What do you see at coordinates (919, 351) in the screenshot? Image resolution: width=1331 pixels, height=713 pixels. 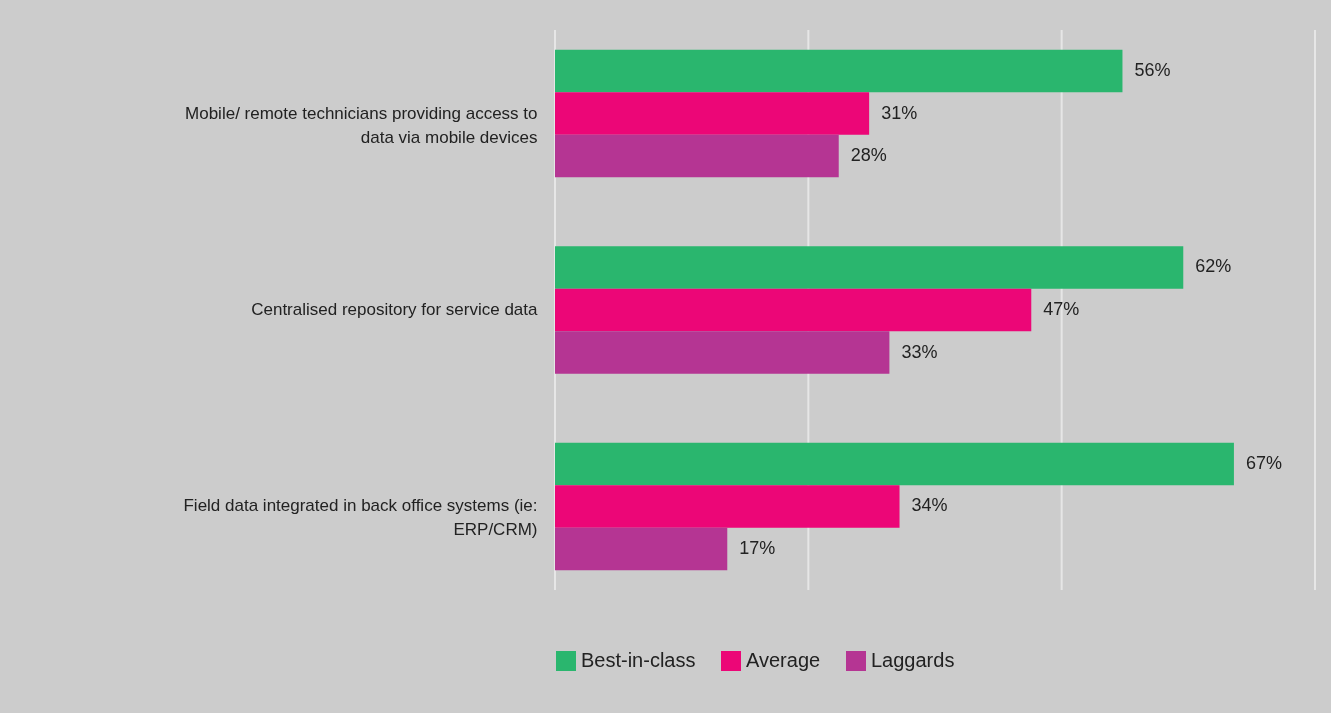 I see `data-label: 33%` at bounding box center [919, 351].